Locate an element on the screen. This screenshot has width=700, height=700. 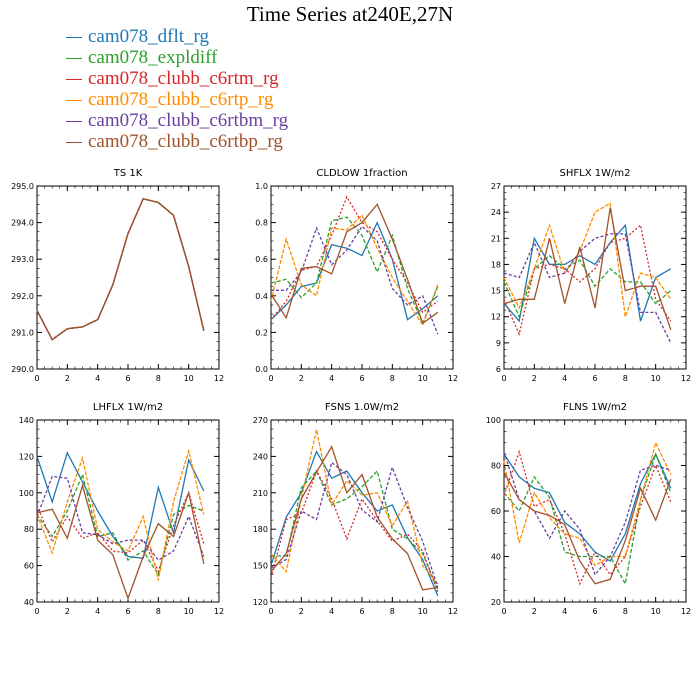
y-tick-label: 24 is located at coordinates (496, 212).